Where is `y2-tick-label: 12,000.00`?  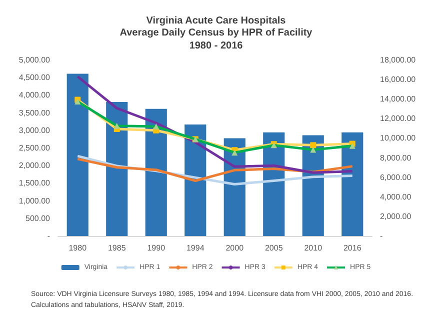 y2-tick-label: 12,000.00 is located at coordinates (398, 119).